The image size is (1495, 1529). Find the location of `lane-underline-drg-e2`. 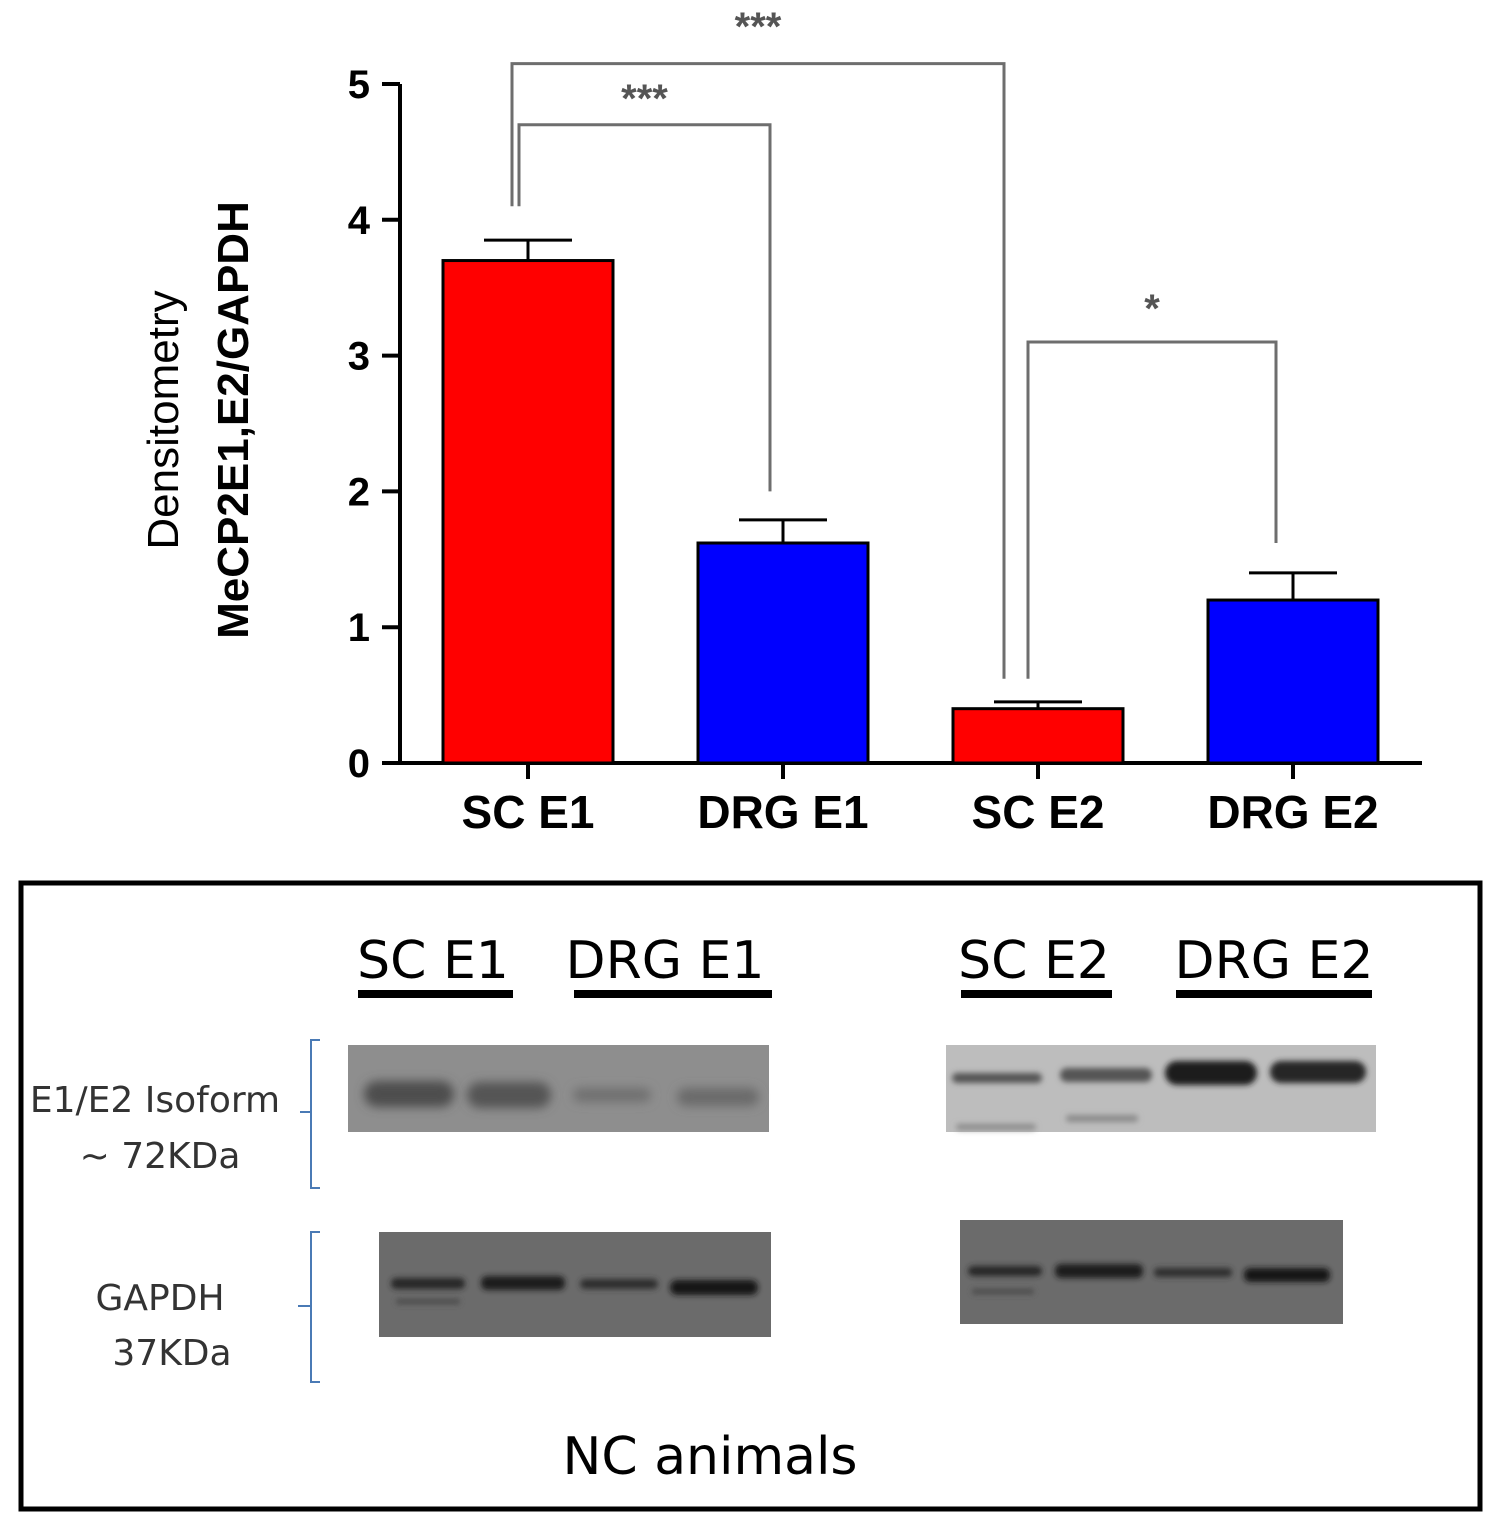

lane-underline-drg-e2 is located at coordinates (1274, 994).